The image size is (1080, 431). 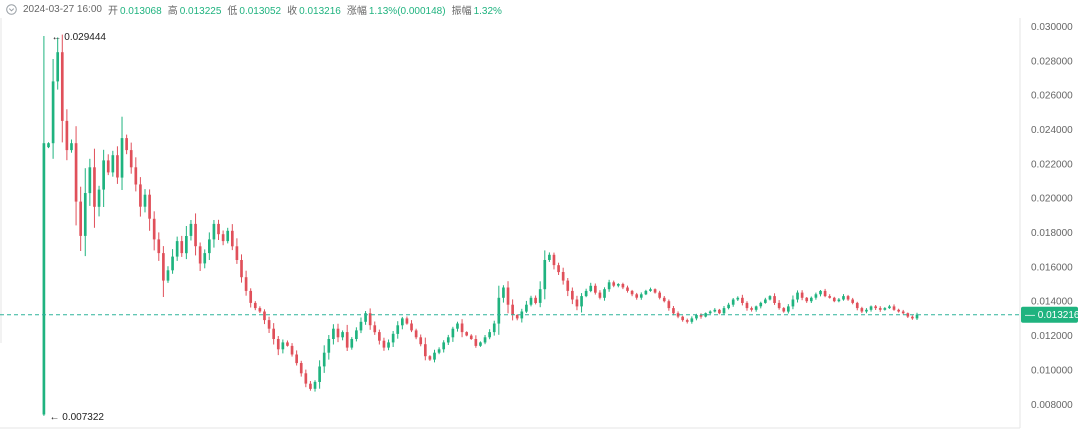 I want to click on y-tick-label: 0.014000, so click(x=1052, y=302).